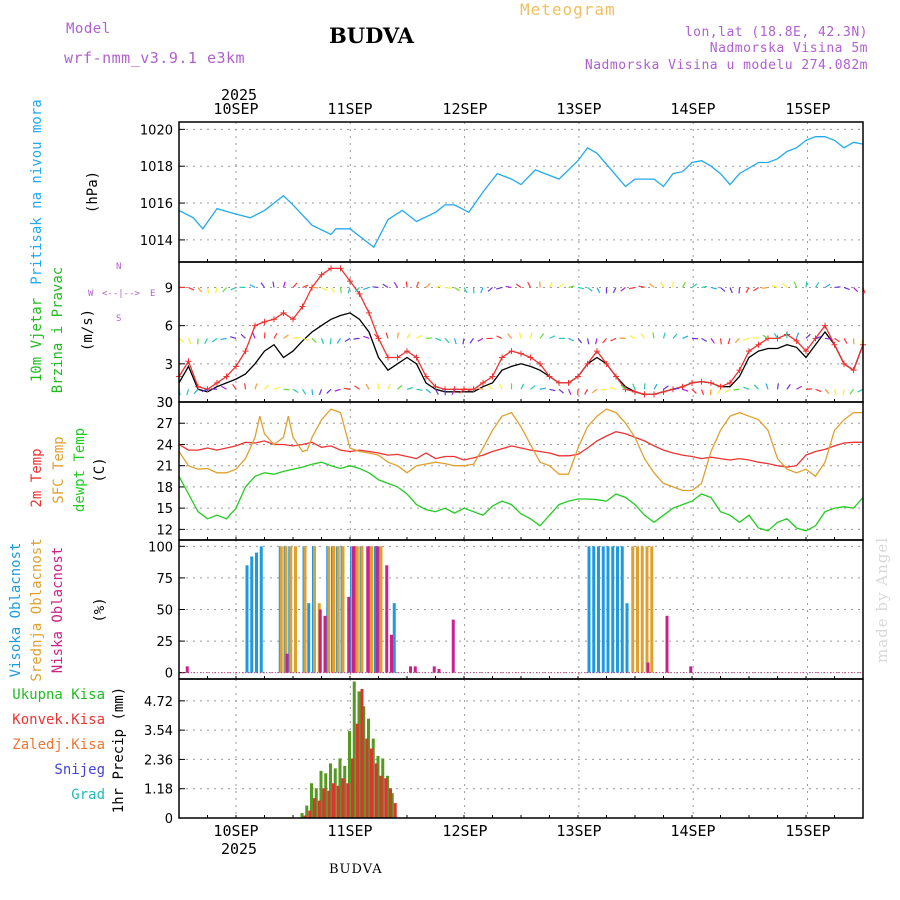 The height and width of the screenshot is (900, 900). What do you see at coordinates (155, 58) in the screenshot?
I see `model-name: wrf-nmm_v3.9.1 e3km` at bounding box center [155, 58].